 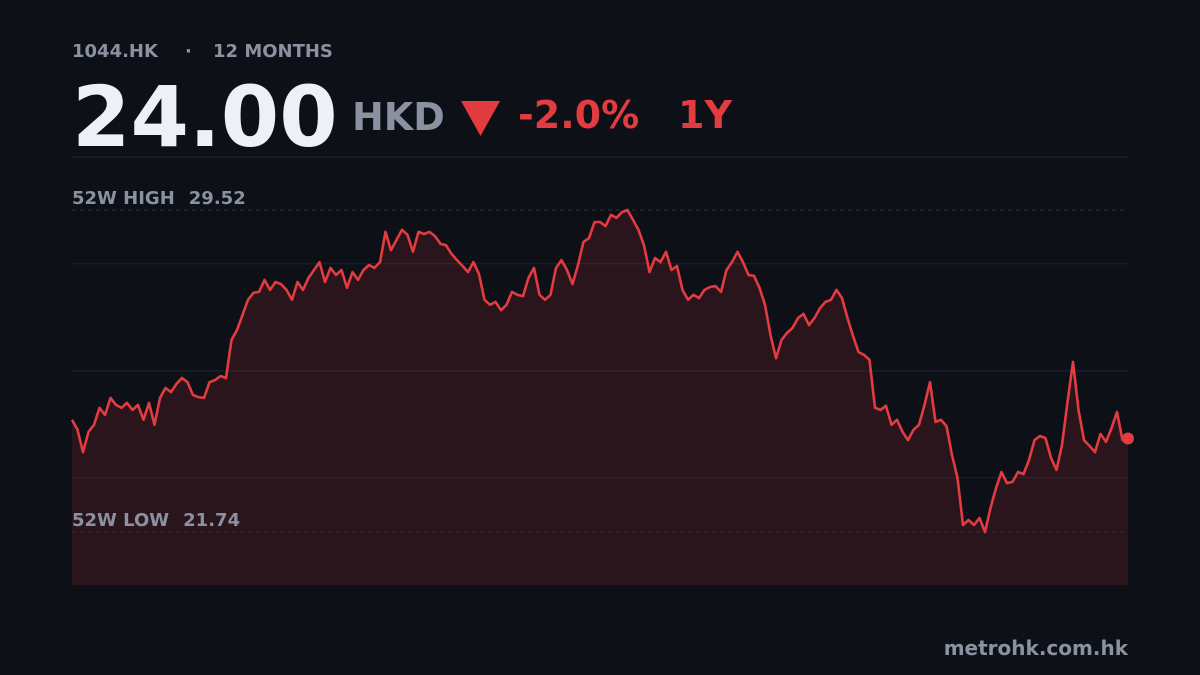 What do you see at coordinates (273, 51) in the screenshot?
I see `period: 12 MONTHS` at bounding box center [273, 51].